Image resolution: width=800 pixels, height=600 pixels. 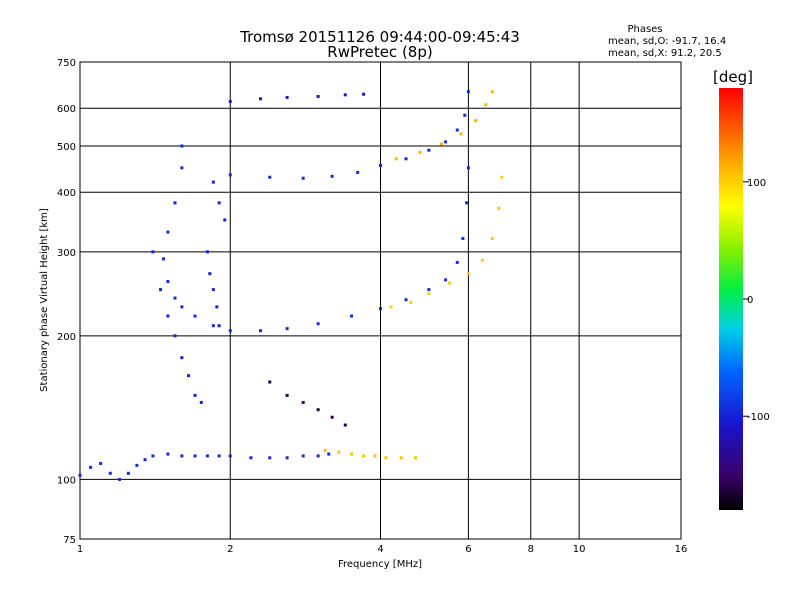 What do you see at coordinates (750, 300) in the screenshot?
I see `colorbar-tick-label: 0` at bounding box center [750, 300].